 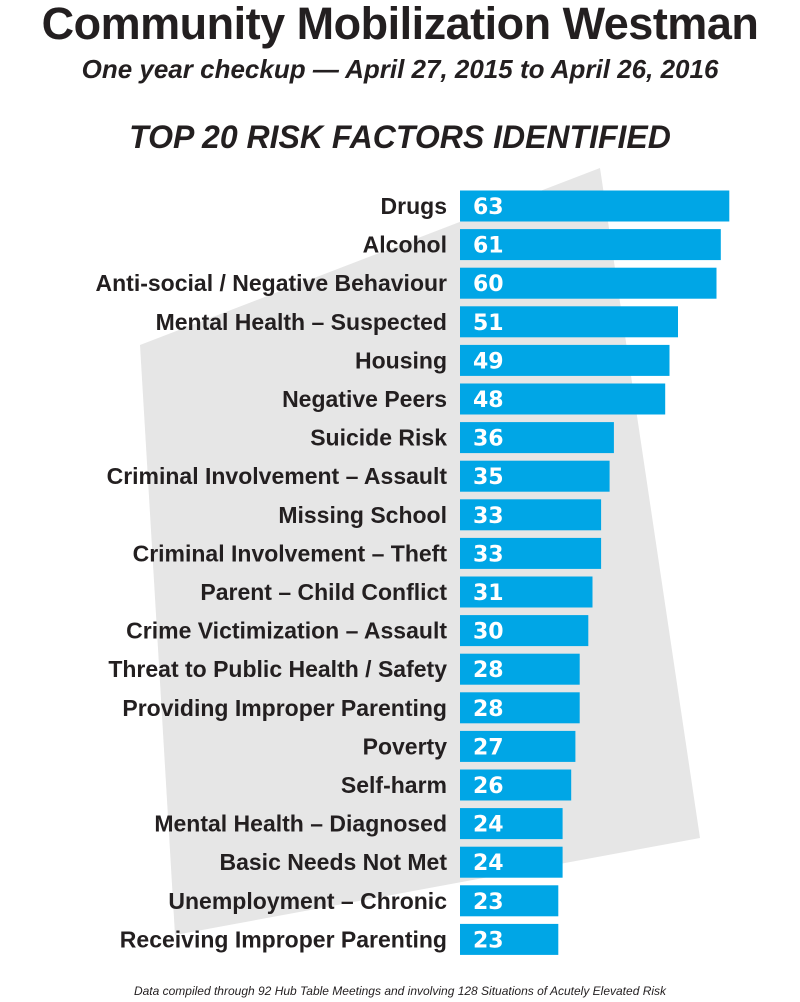 I want to click on category-label: Basic Needs Not Met, so click(x=333, y=862).